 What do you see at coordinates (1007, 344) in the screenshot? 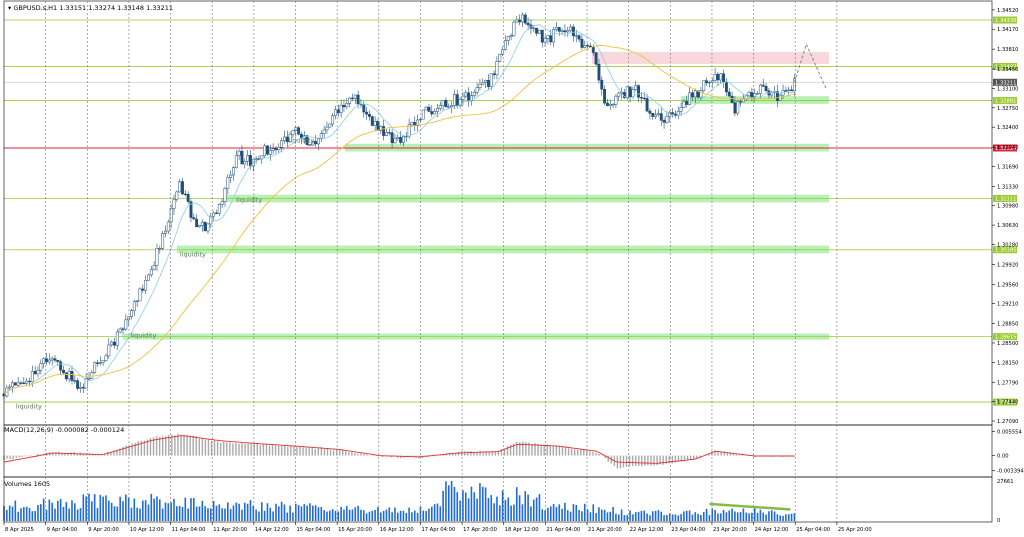
I see `price-tick-label: 1.28500` at bounding box center [1007, 344].